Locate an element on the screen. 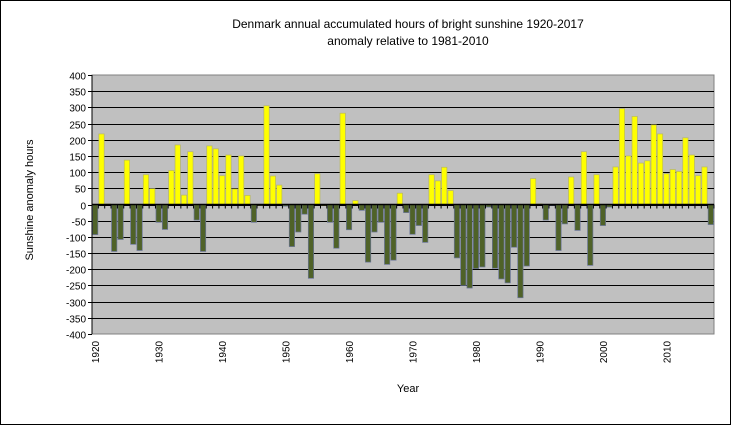 The height and width of the screenshot is (425, 731). bar-2014 is located at coordinates (691, 179).